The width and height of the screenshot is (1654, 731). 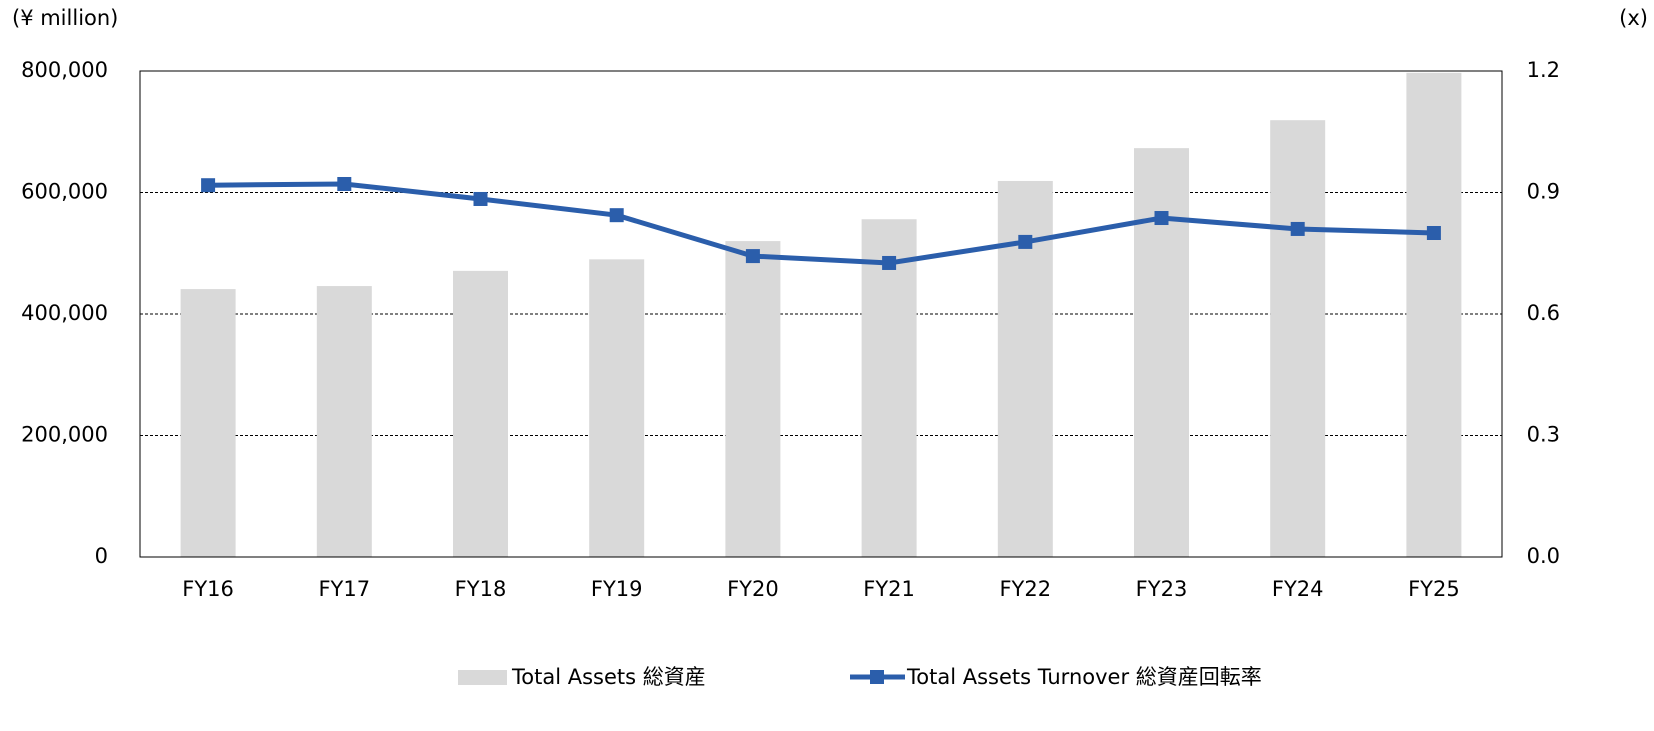 What do you see at coordinates (753, 589) in the screenshot?
I see `x-tick-label: FY20` at bounding box center [753, 589].